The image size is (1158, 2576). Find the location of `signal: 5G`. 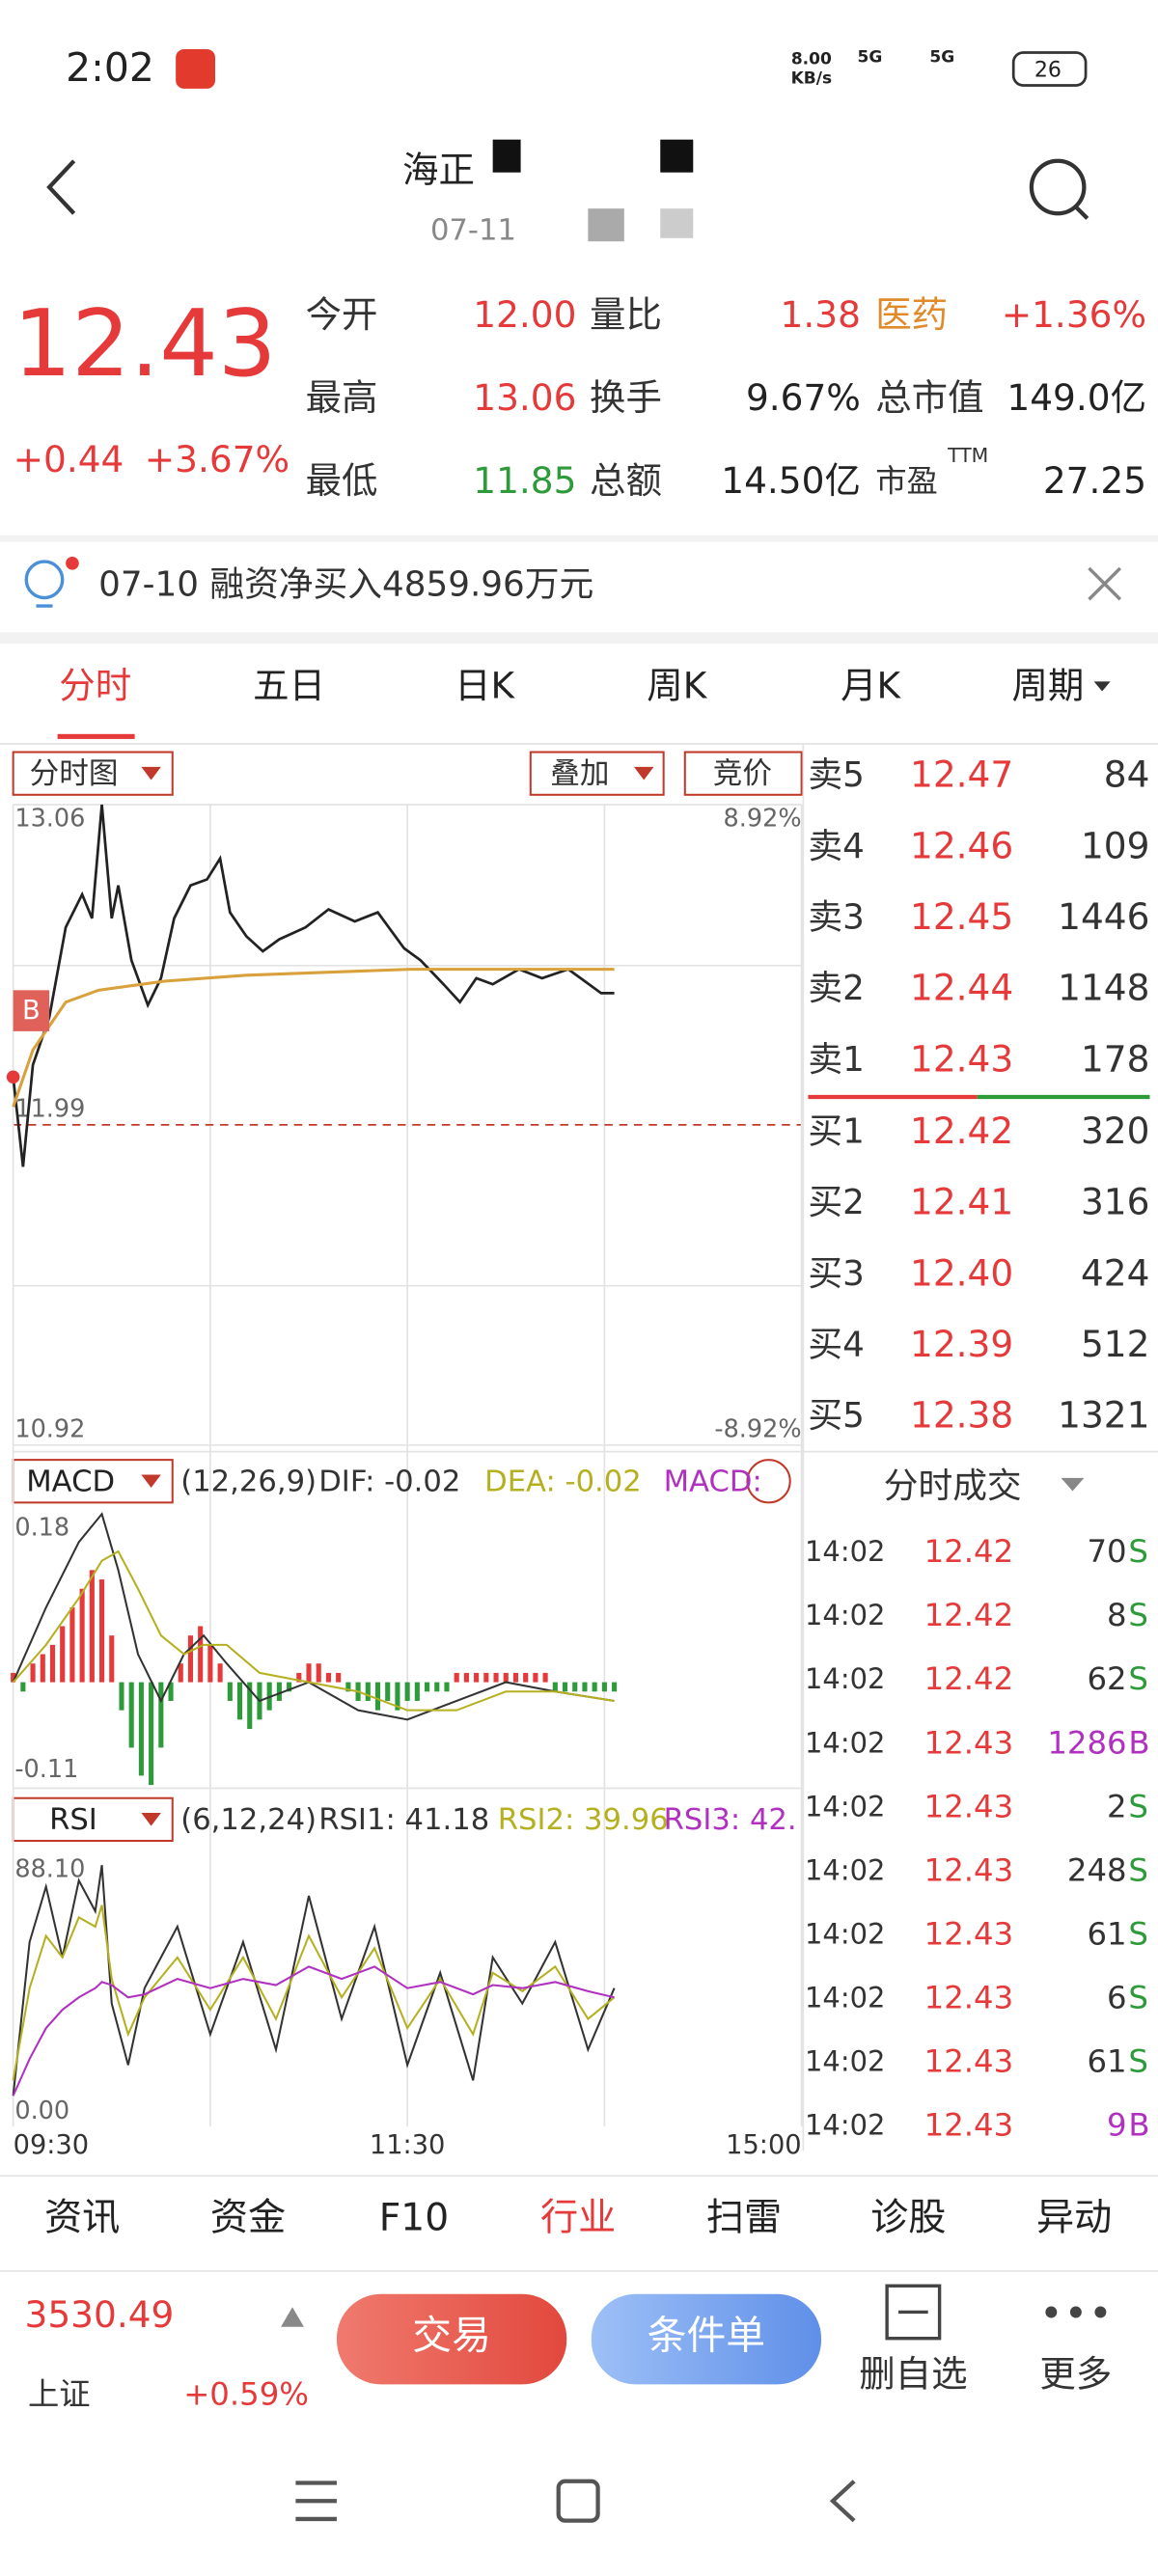

signal: 5G is located at coordinates (869, 58).